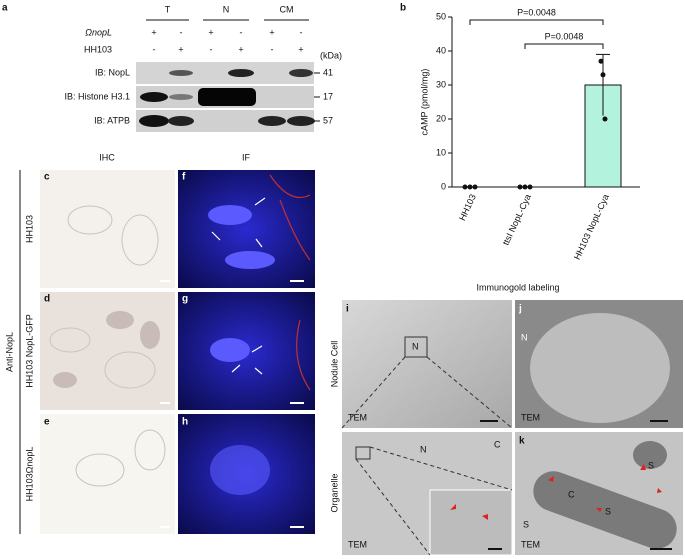 This screenshot has height=559, width=685. What do you see at coordinates (328, 72) in the screenshot?
I see `mw-label: 41` at bounding box center [328, 72].